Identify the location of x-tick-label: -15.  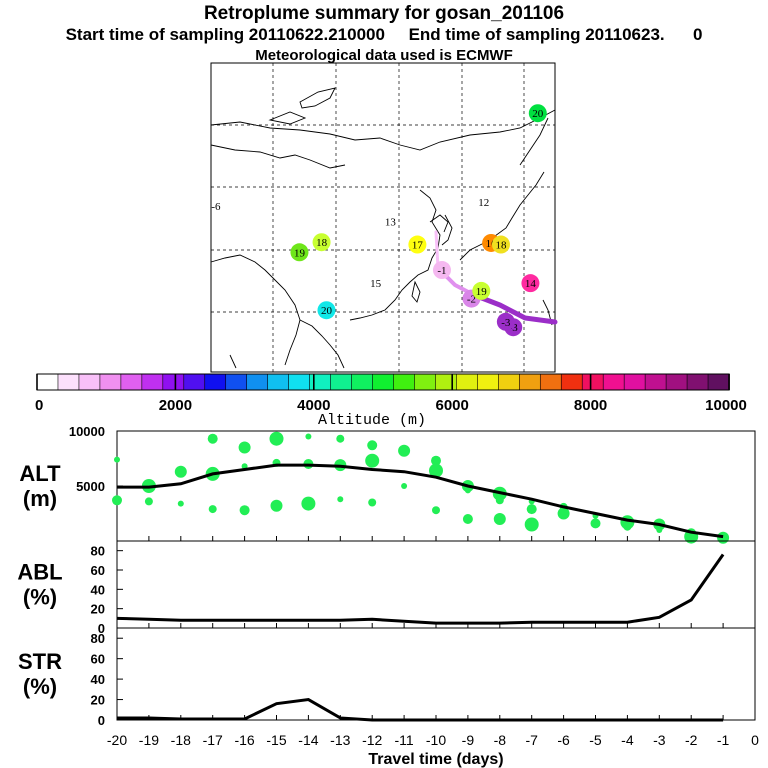
(276, 740).